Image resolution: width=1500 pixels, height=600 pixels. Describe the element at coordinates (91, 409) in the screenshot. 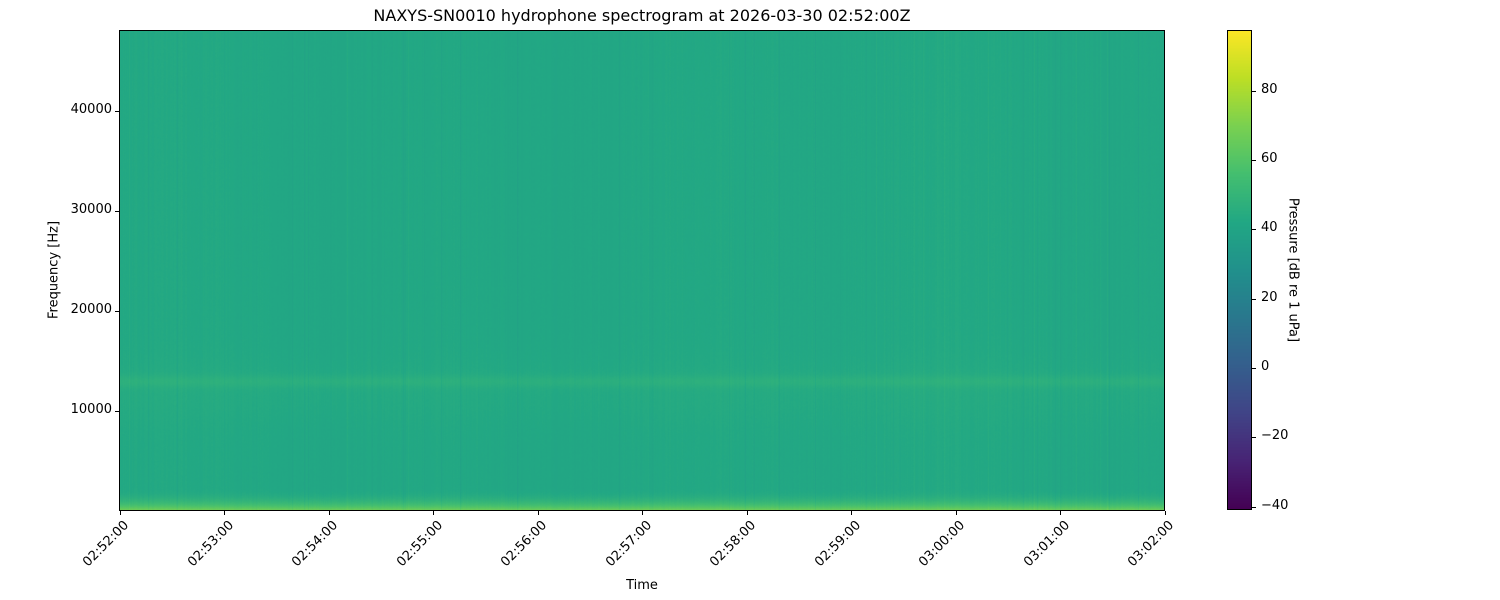

I see `y-axis-tick-label: 10000` at that location.